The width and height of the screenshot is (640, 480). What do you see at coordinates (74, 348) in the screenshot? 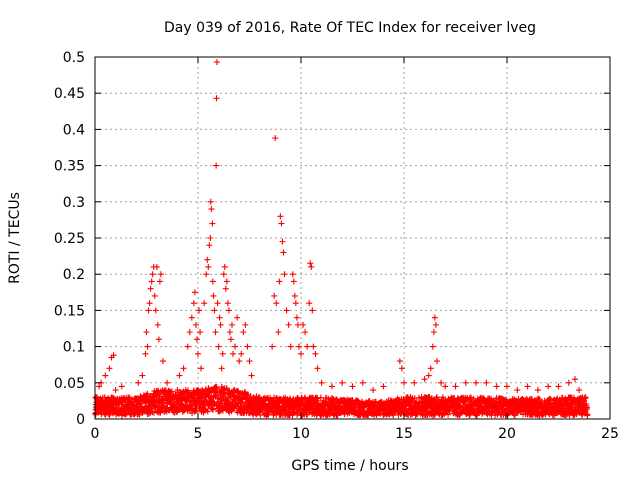
I see `y-tick-label: 0.1` at bounding box center [74, 348].